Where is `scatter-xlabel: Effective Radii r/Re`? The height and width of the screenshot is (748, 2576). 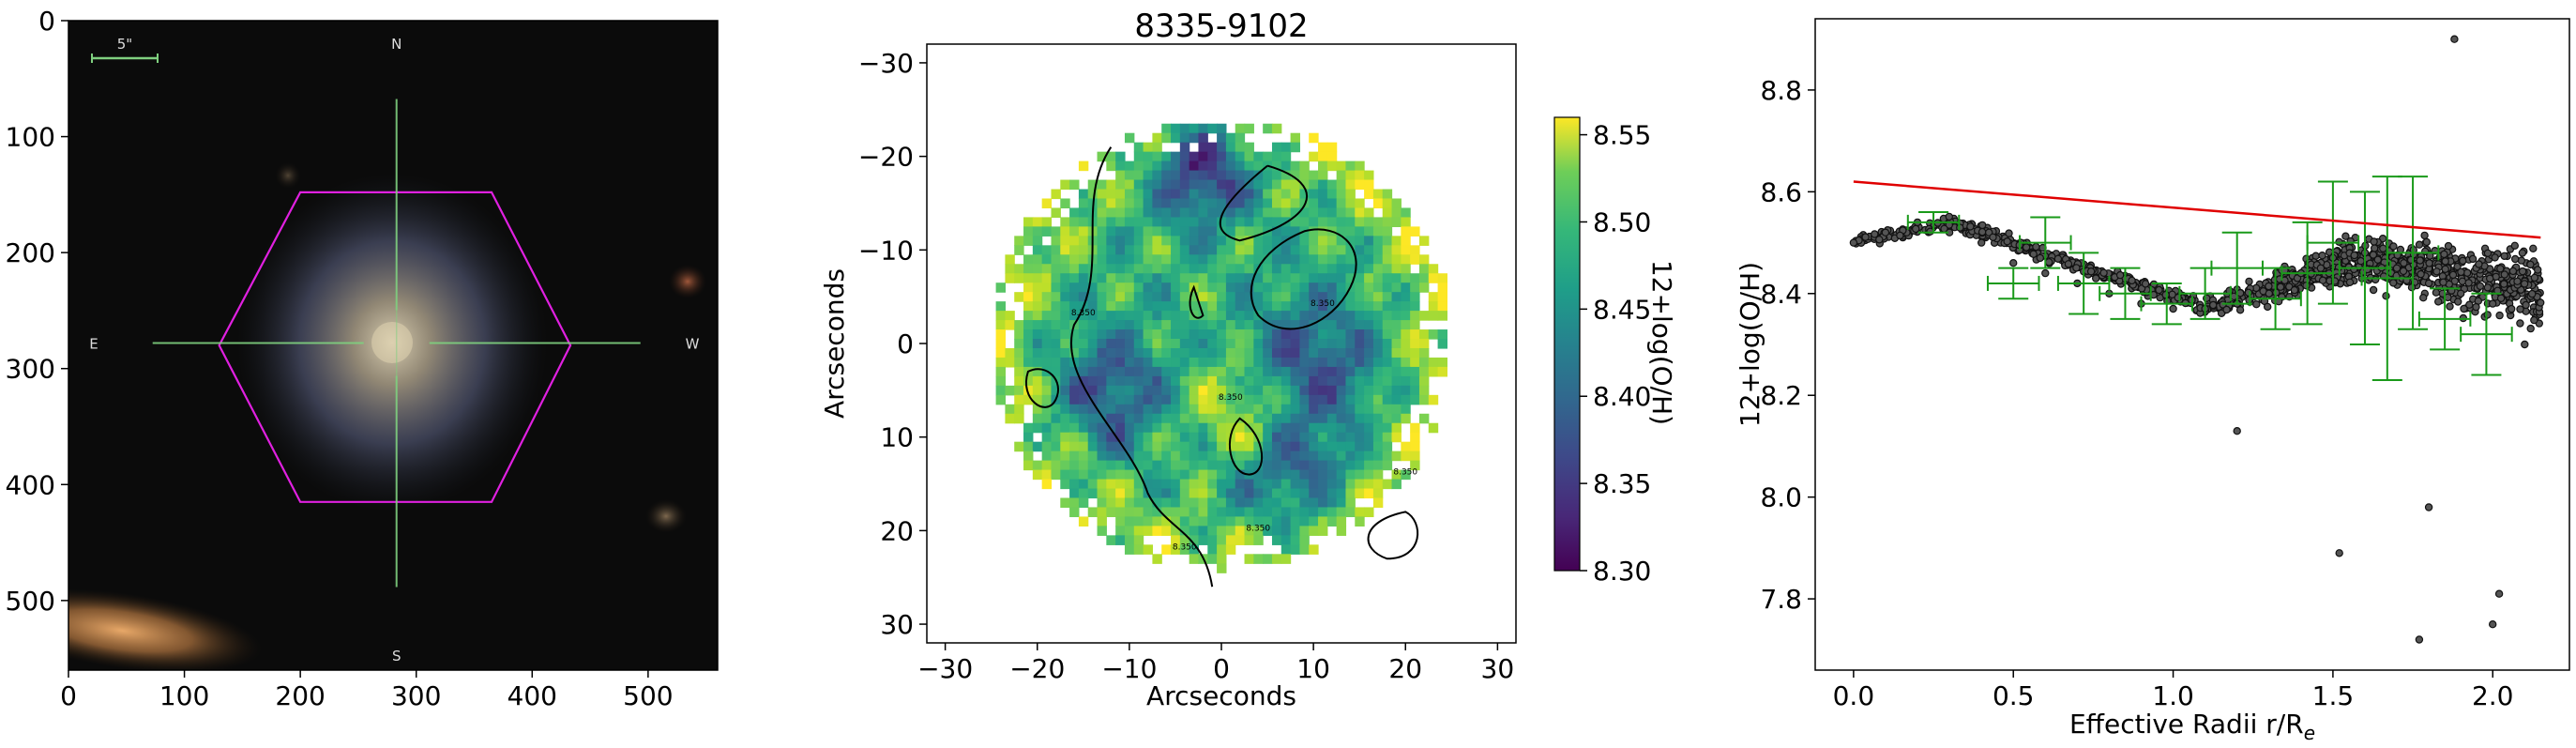 scatter-xlabel: Effective Radii r/Re is located at coordinates (2192, 726).